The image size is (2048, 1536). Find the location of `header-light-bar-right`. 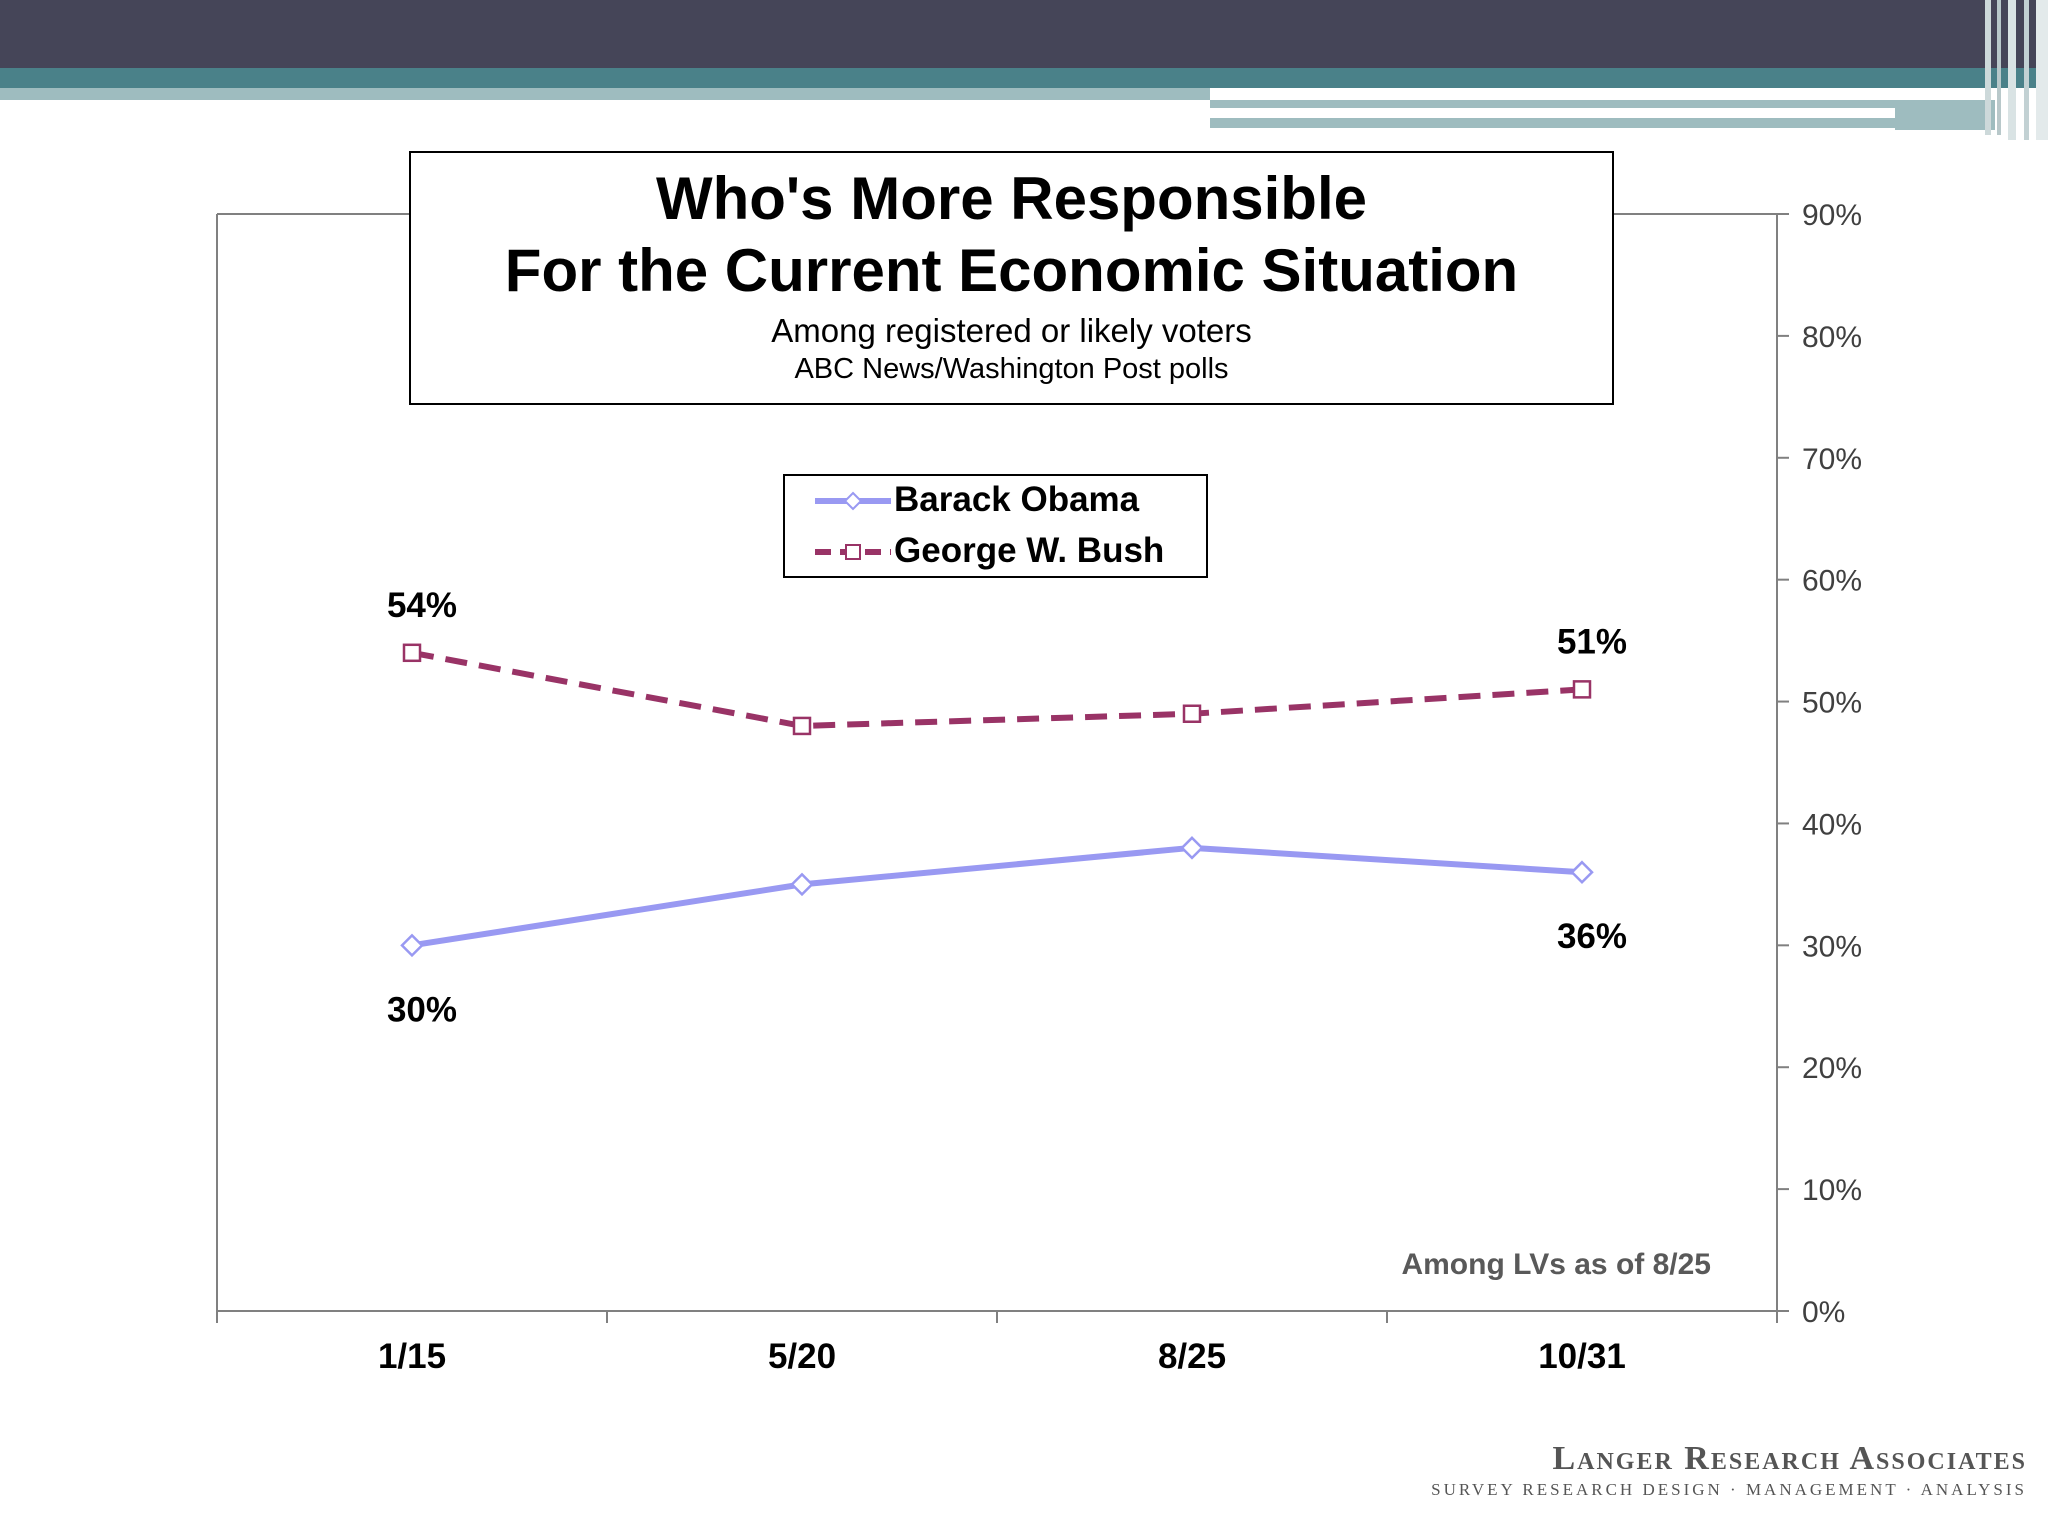

header-light-bar-right is located at coordinates (1552, 104).